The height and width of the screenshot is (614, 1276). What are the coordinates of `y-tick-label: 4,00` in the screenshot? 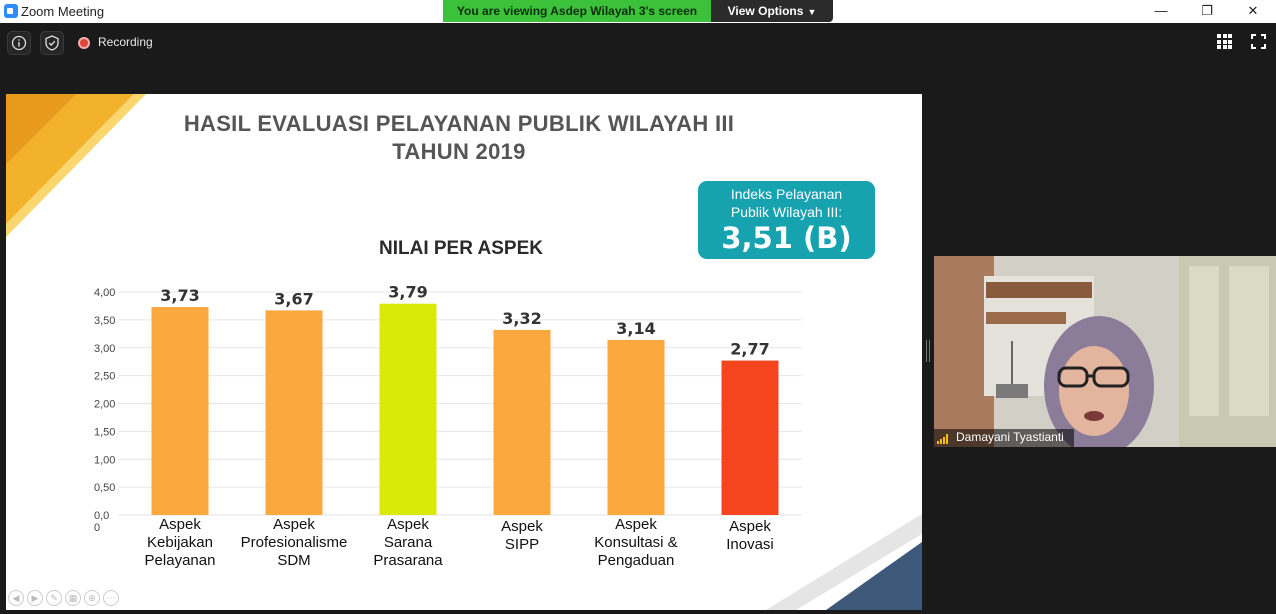 It's located at (104, 293).